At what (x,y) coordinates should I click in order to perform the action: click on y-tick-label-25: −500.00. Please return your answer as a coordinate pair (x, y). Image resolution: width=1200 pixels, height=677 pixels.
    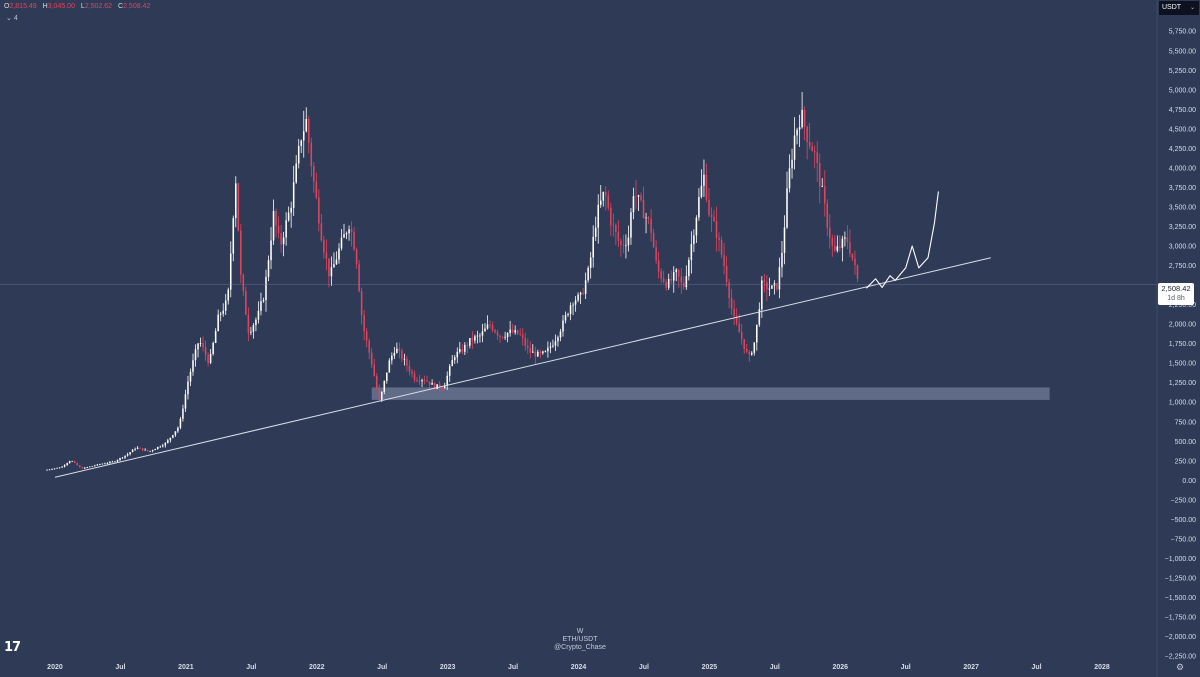
    Looking at the image, I should click on (1184, 520).